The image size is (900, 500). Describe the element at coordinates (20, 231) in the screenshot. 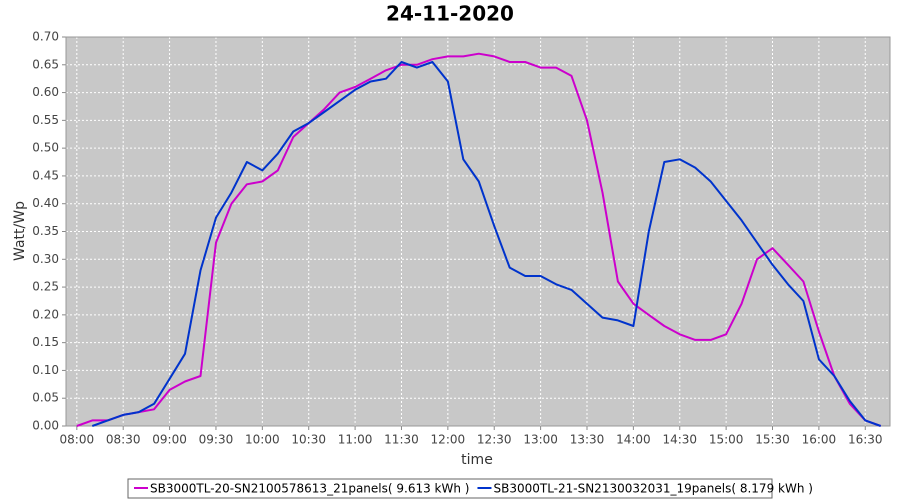

I see `y-axis-label: Watt/Wp` at that location.